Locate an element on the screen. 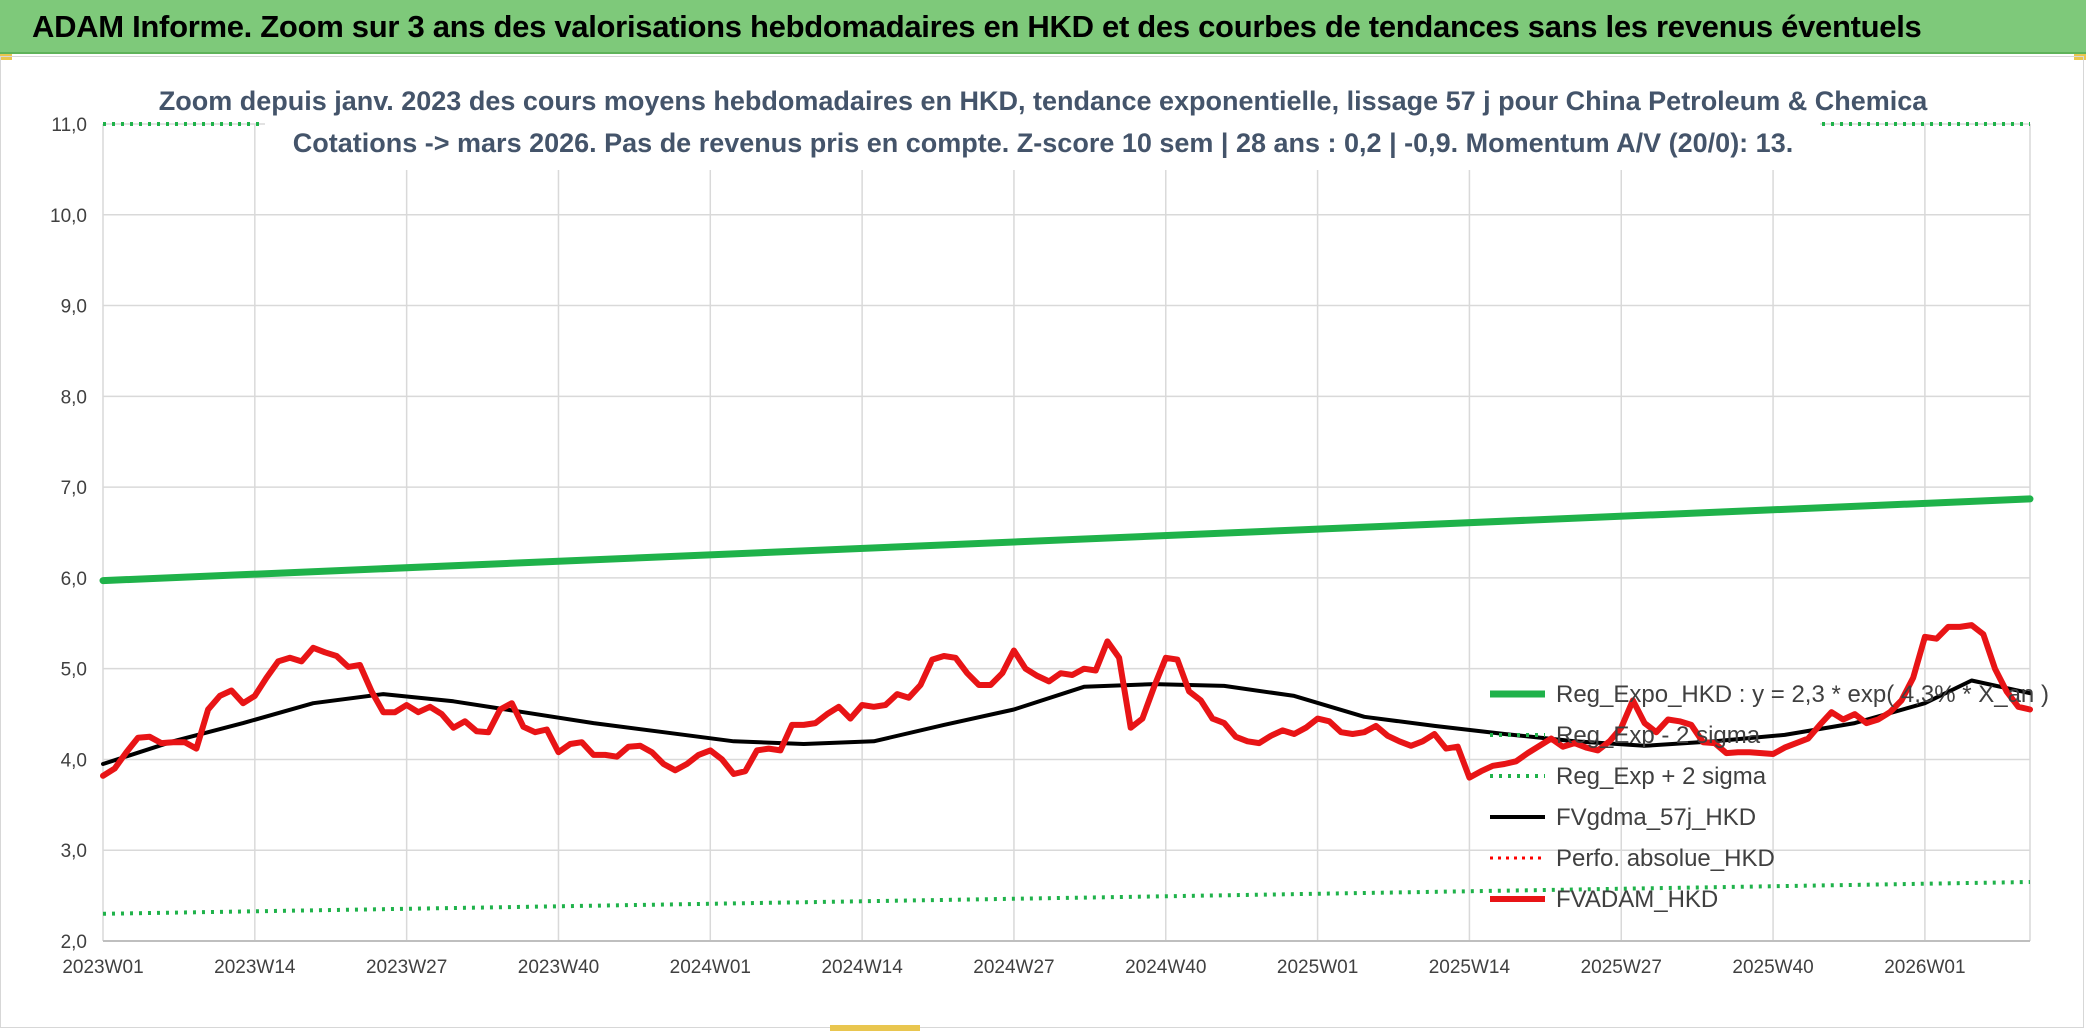  y-tick-label: 7,0 is located at coordinates (74, 488).